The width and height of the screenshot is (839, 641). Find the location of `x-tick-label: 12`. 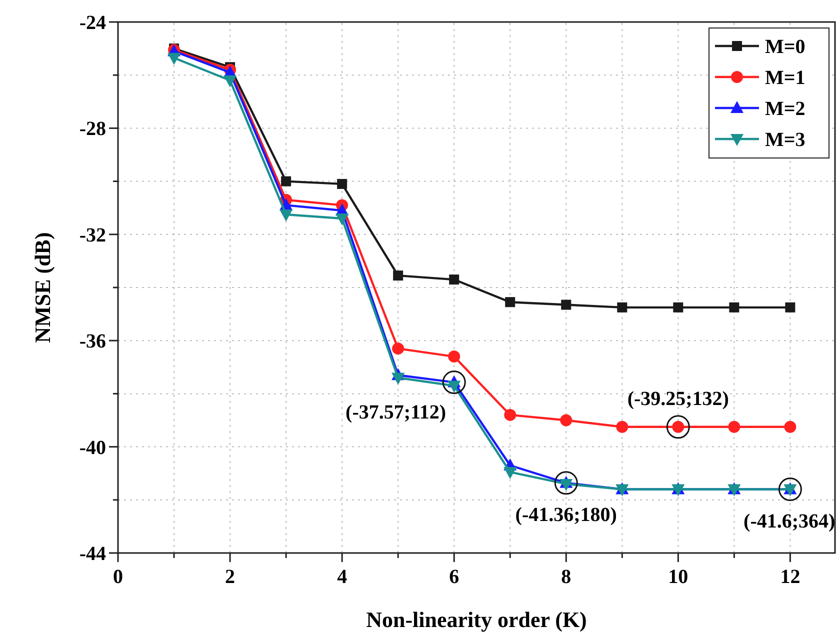

x-tick-label: 12 is located at coordinates (790, 577).